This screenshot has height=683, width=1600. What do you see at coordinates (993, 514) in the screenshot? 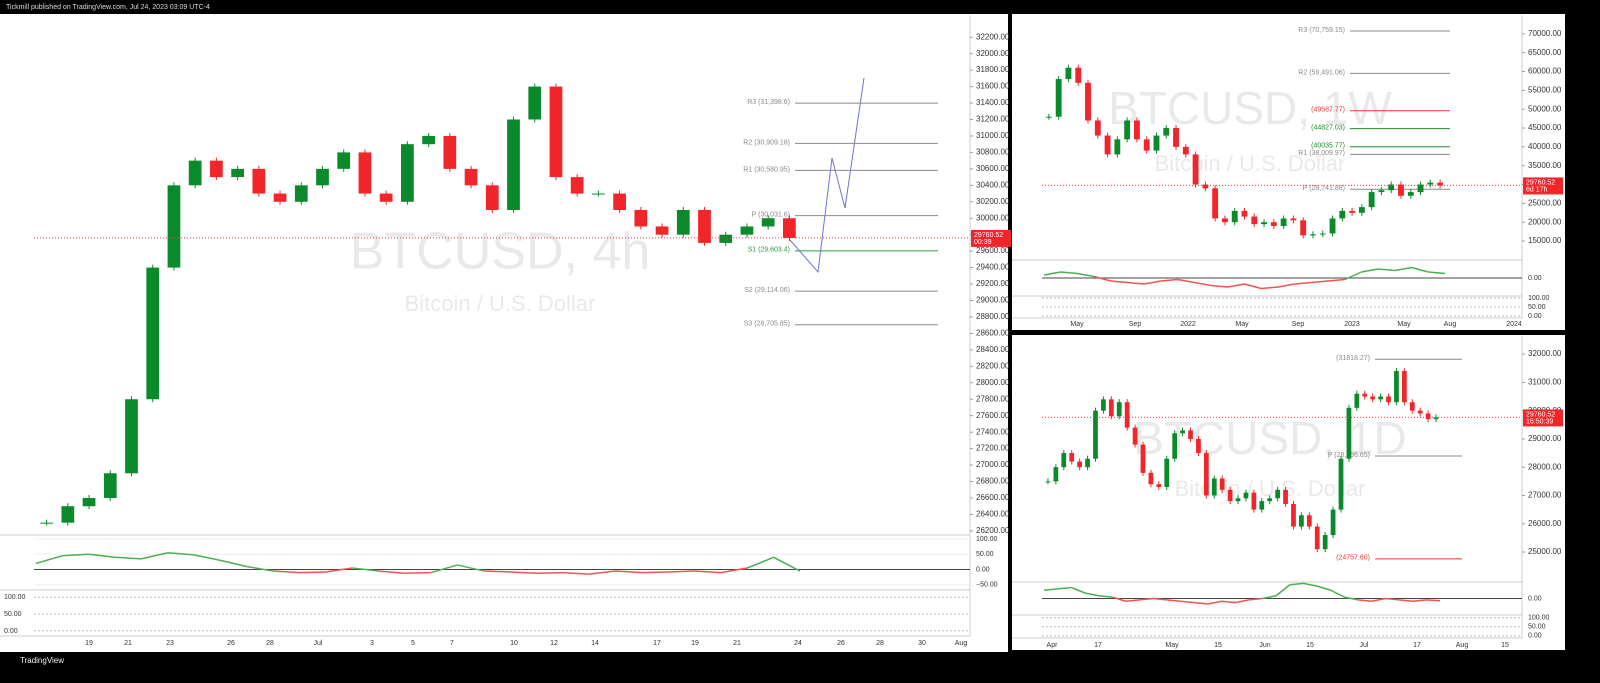
I see `y-tick-label: 26400.00` at bounding box center [993, 514].